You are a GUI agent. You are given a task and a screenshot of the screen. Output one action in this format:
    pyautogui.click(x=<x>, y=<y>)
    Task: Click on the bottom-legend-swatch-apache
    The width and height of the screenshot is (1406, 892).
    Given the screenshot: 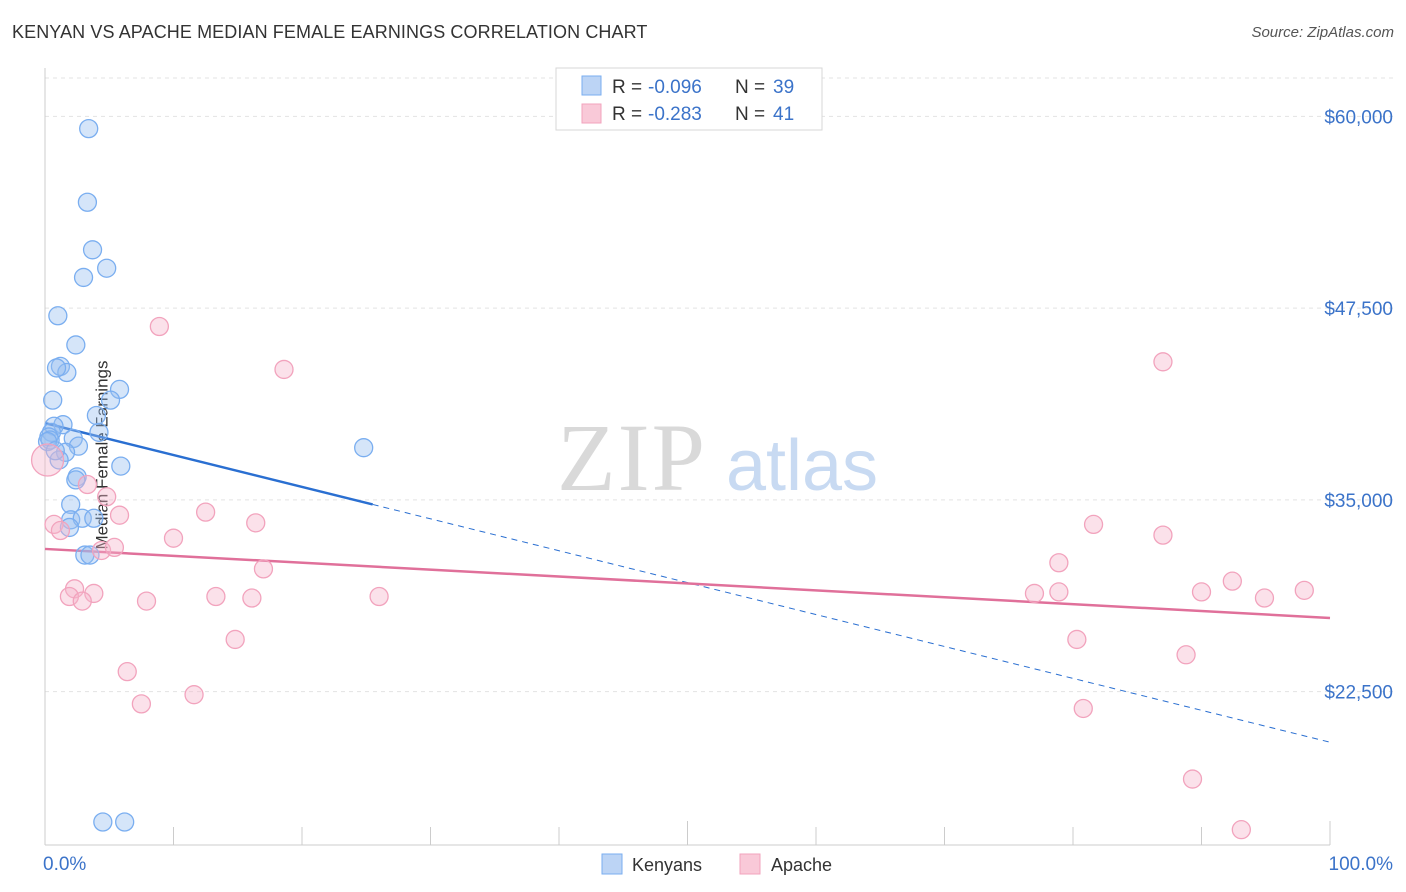 What is the action you would take?
    pyautogui.click(x=750, y=864)
    